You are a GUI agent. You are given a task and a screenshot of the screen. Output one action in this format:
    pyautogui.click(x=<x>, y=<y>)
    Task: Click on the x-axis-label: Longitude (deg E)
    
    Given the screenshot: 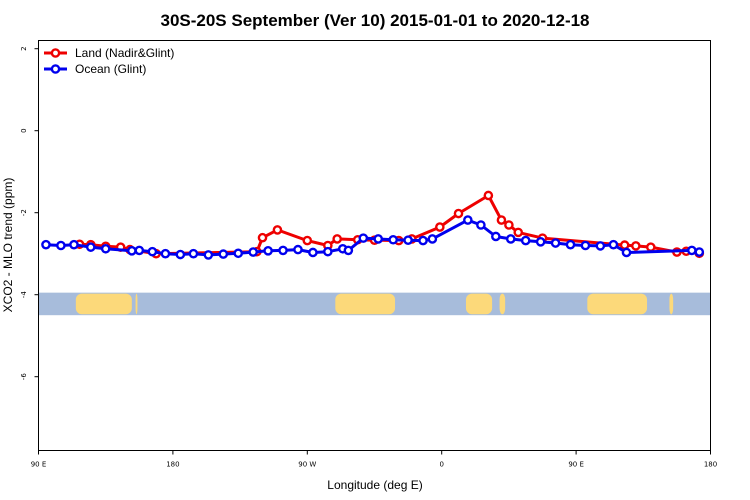 What is the action you would take?
    pyautogui.click(x=374, y=485)
    